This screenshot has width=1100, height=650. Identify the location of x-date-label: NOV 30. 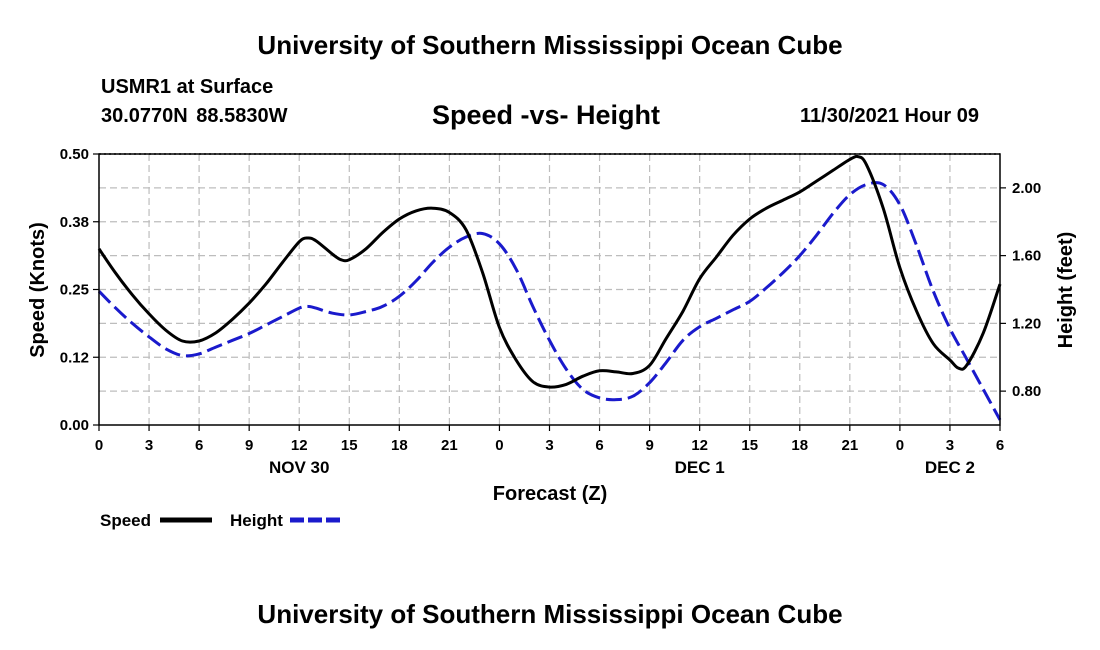
(299, 467).